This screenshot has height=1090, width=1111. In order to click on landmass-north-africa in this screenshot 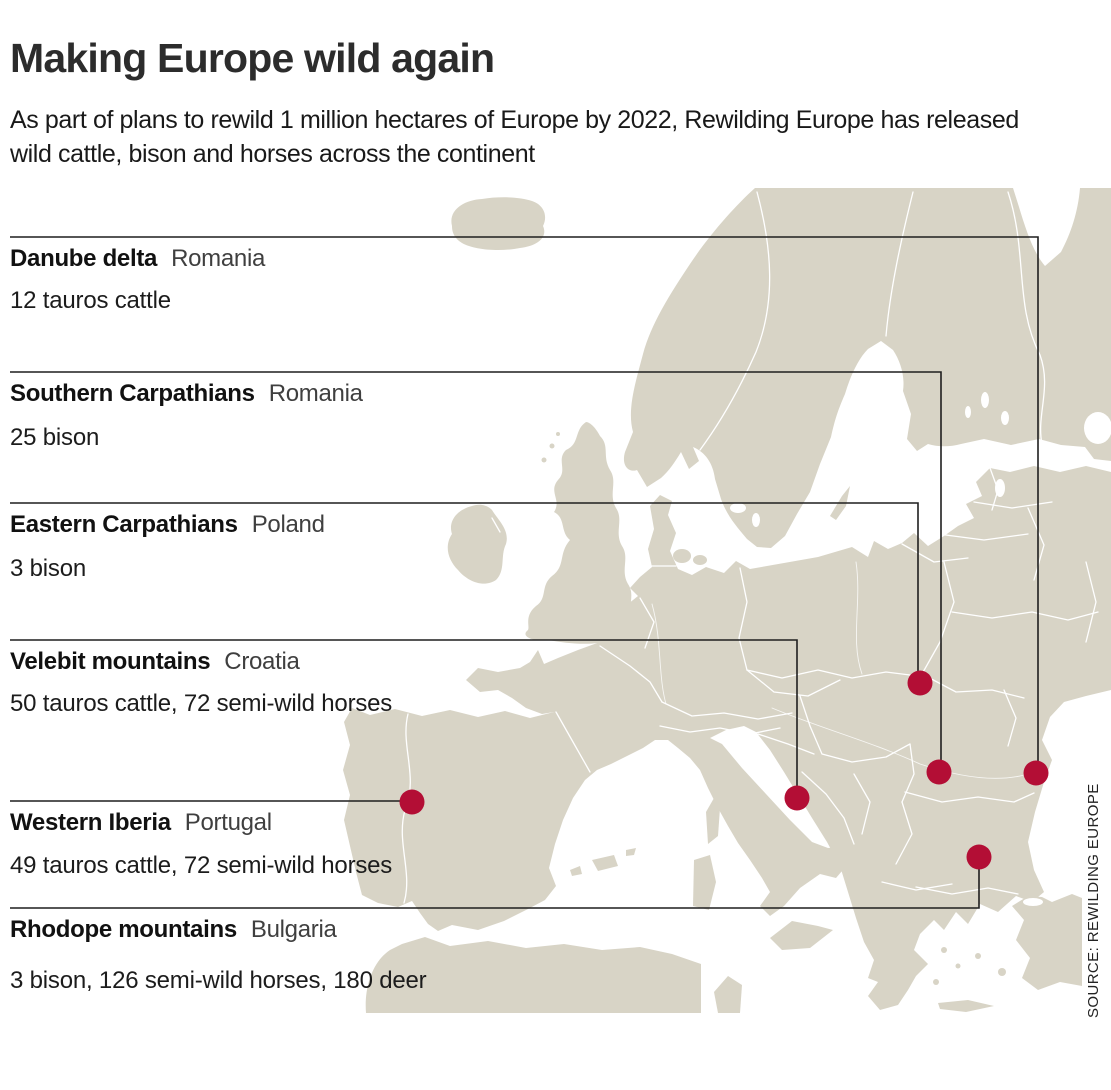, I will do `click(533, 975)`.